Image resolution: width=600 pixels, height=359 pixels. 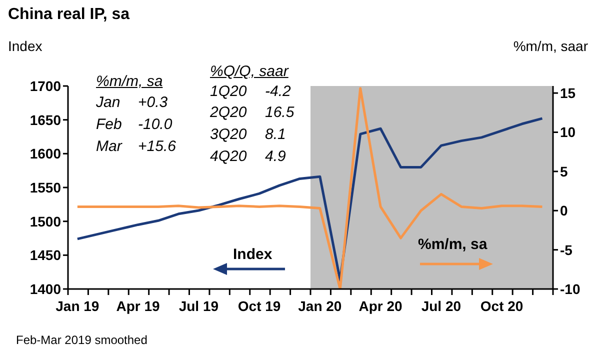 What do you see at coordinates (134, 124) in the screenshot?
I see `annotation: Feb -10.0` at bounding box center [134, 124].